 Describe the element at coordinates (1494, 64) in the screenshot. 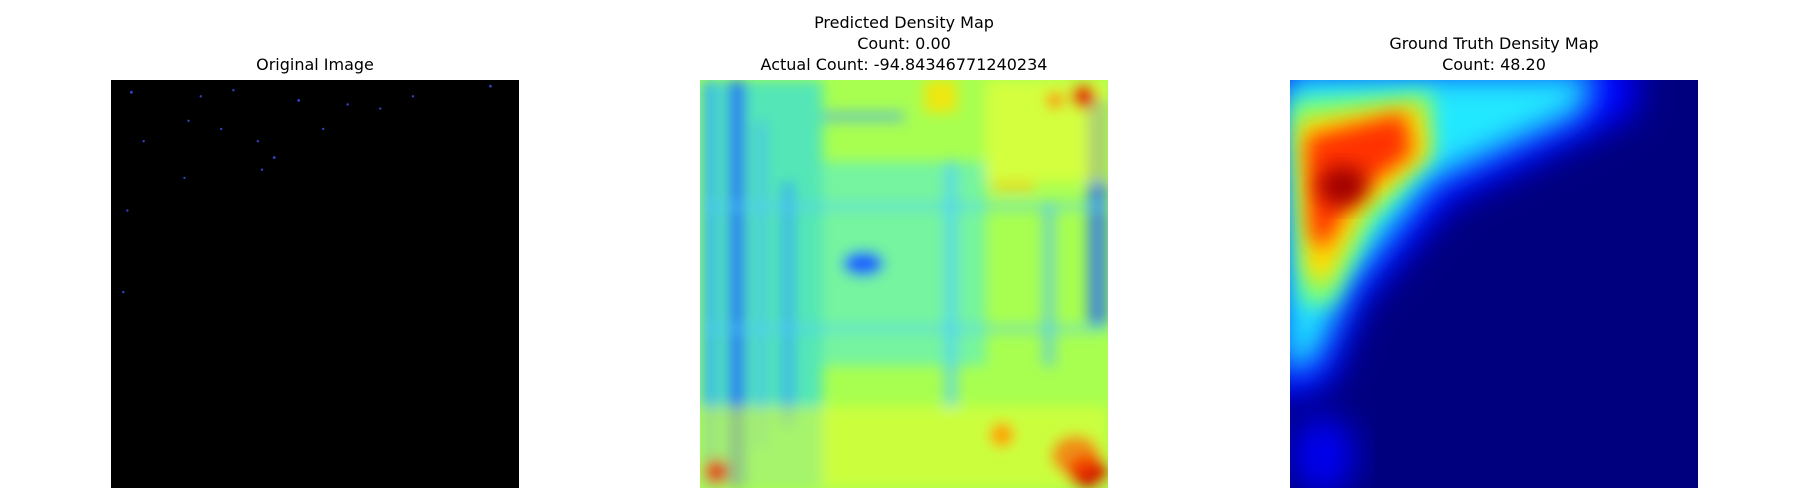

I see `title-line: Count: 48.20` at that location.